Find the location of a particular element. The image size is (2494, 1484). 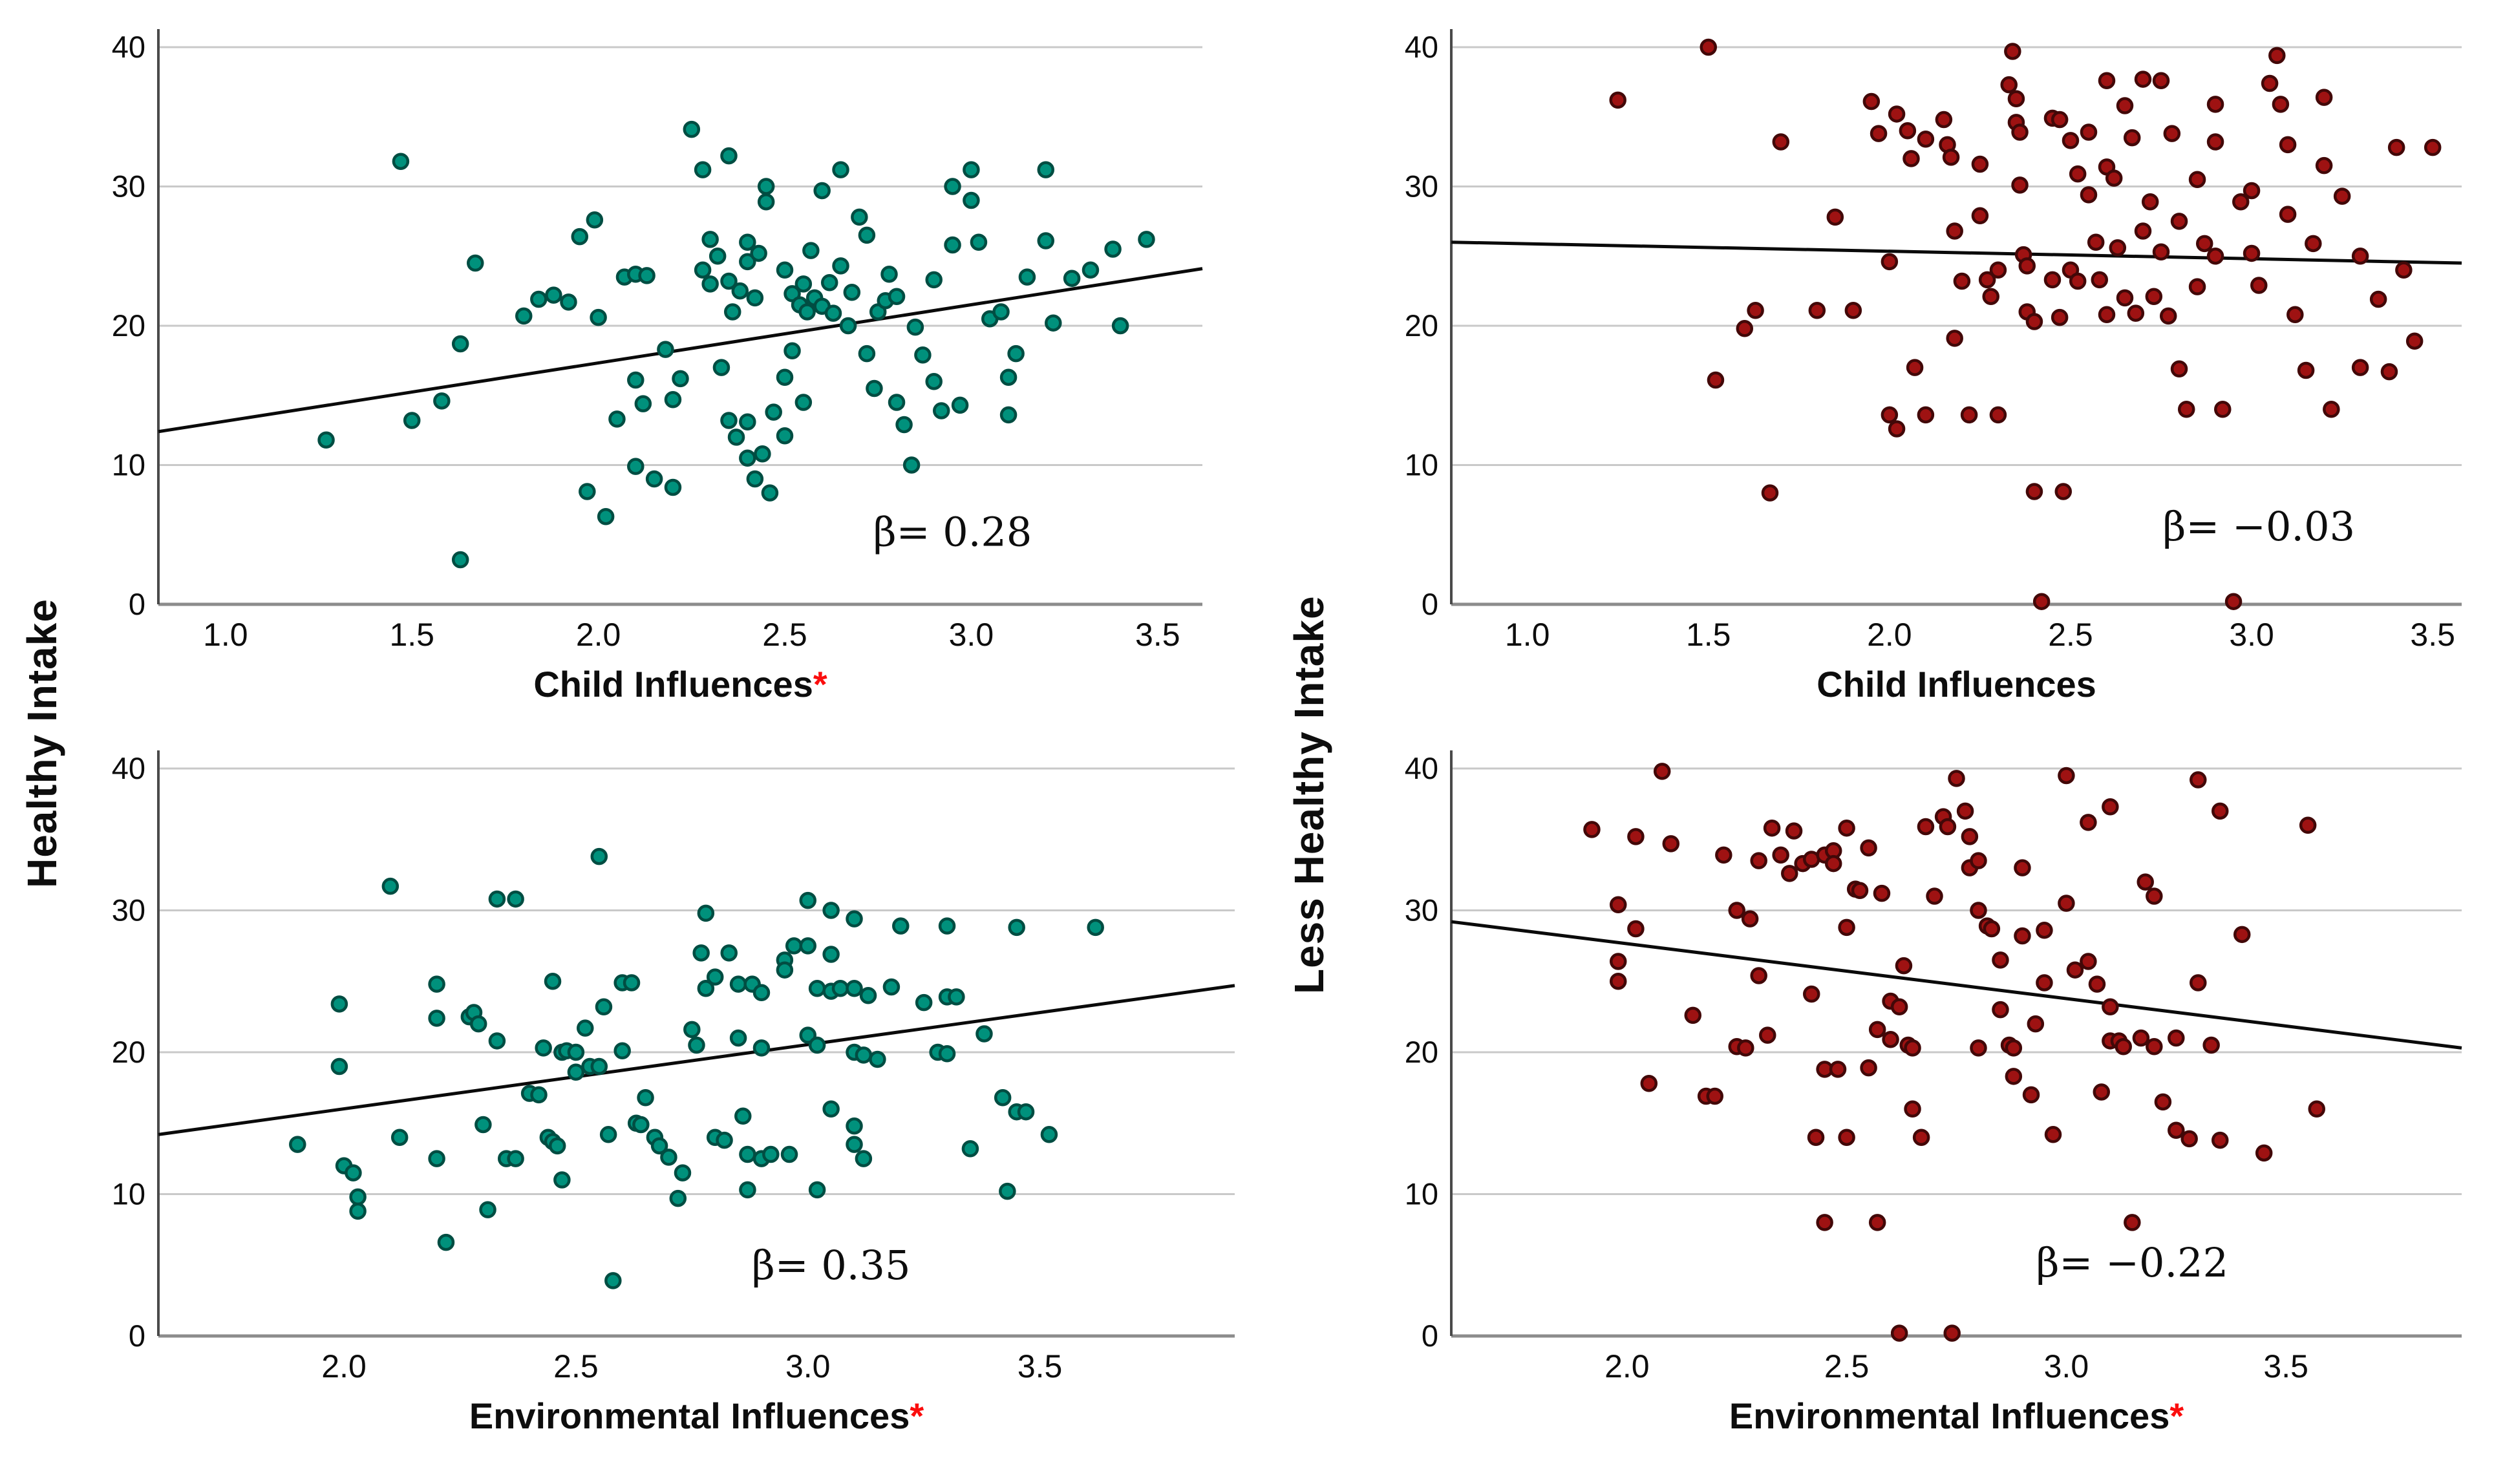

y-tick-label: 0 is located at coordinates (137, 604).